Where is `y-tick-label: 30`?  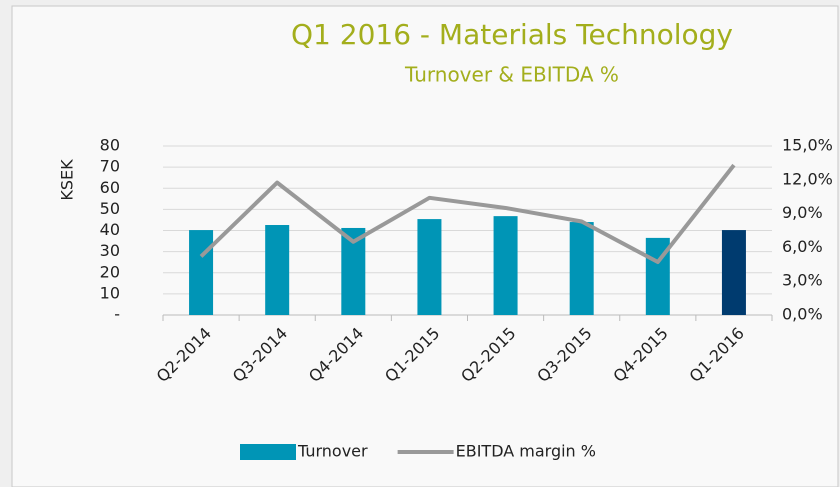
y-tick-label: 30 is located at coordinates (110, 250).